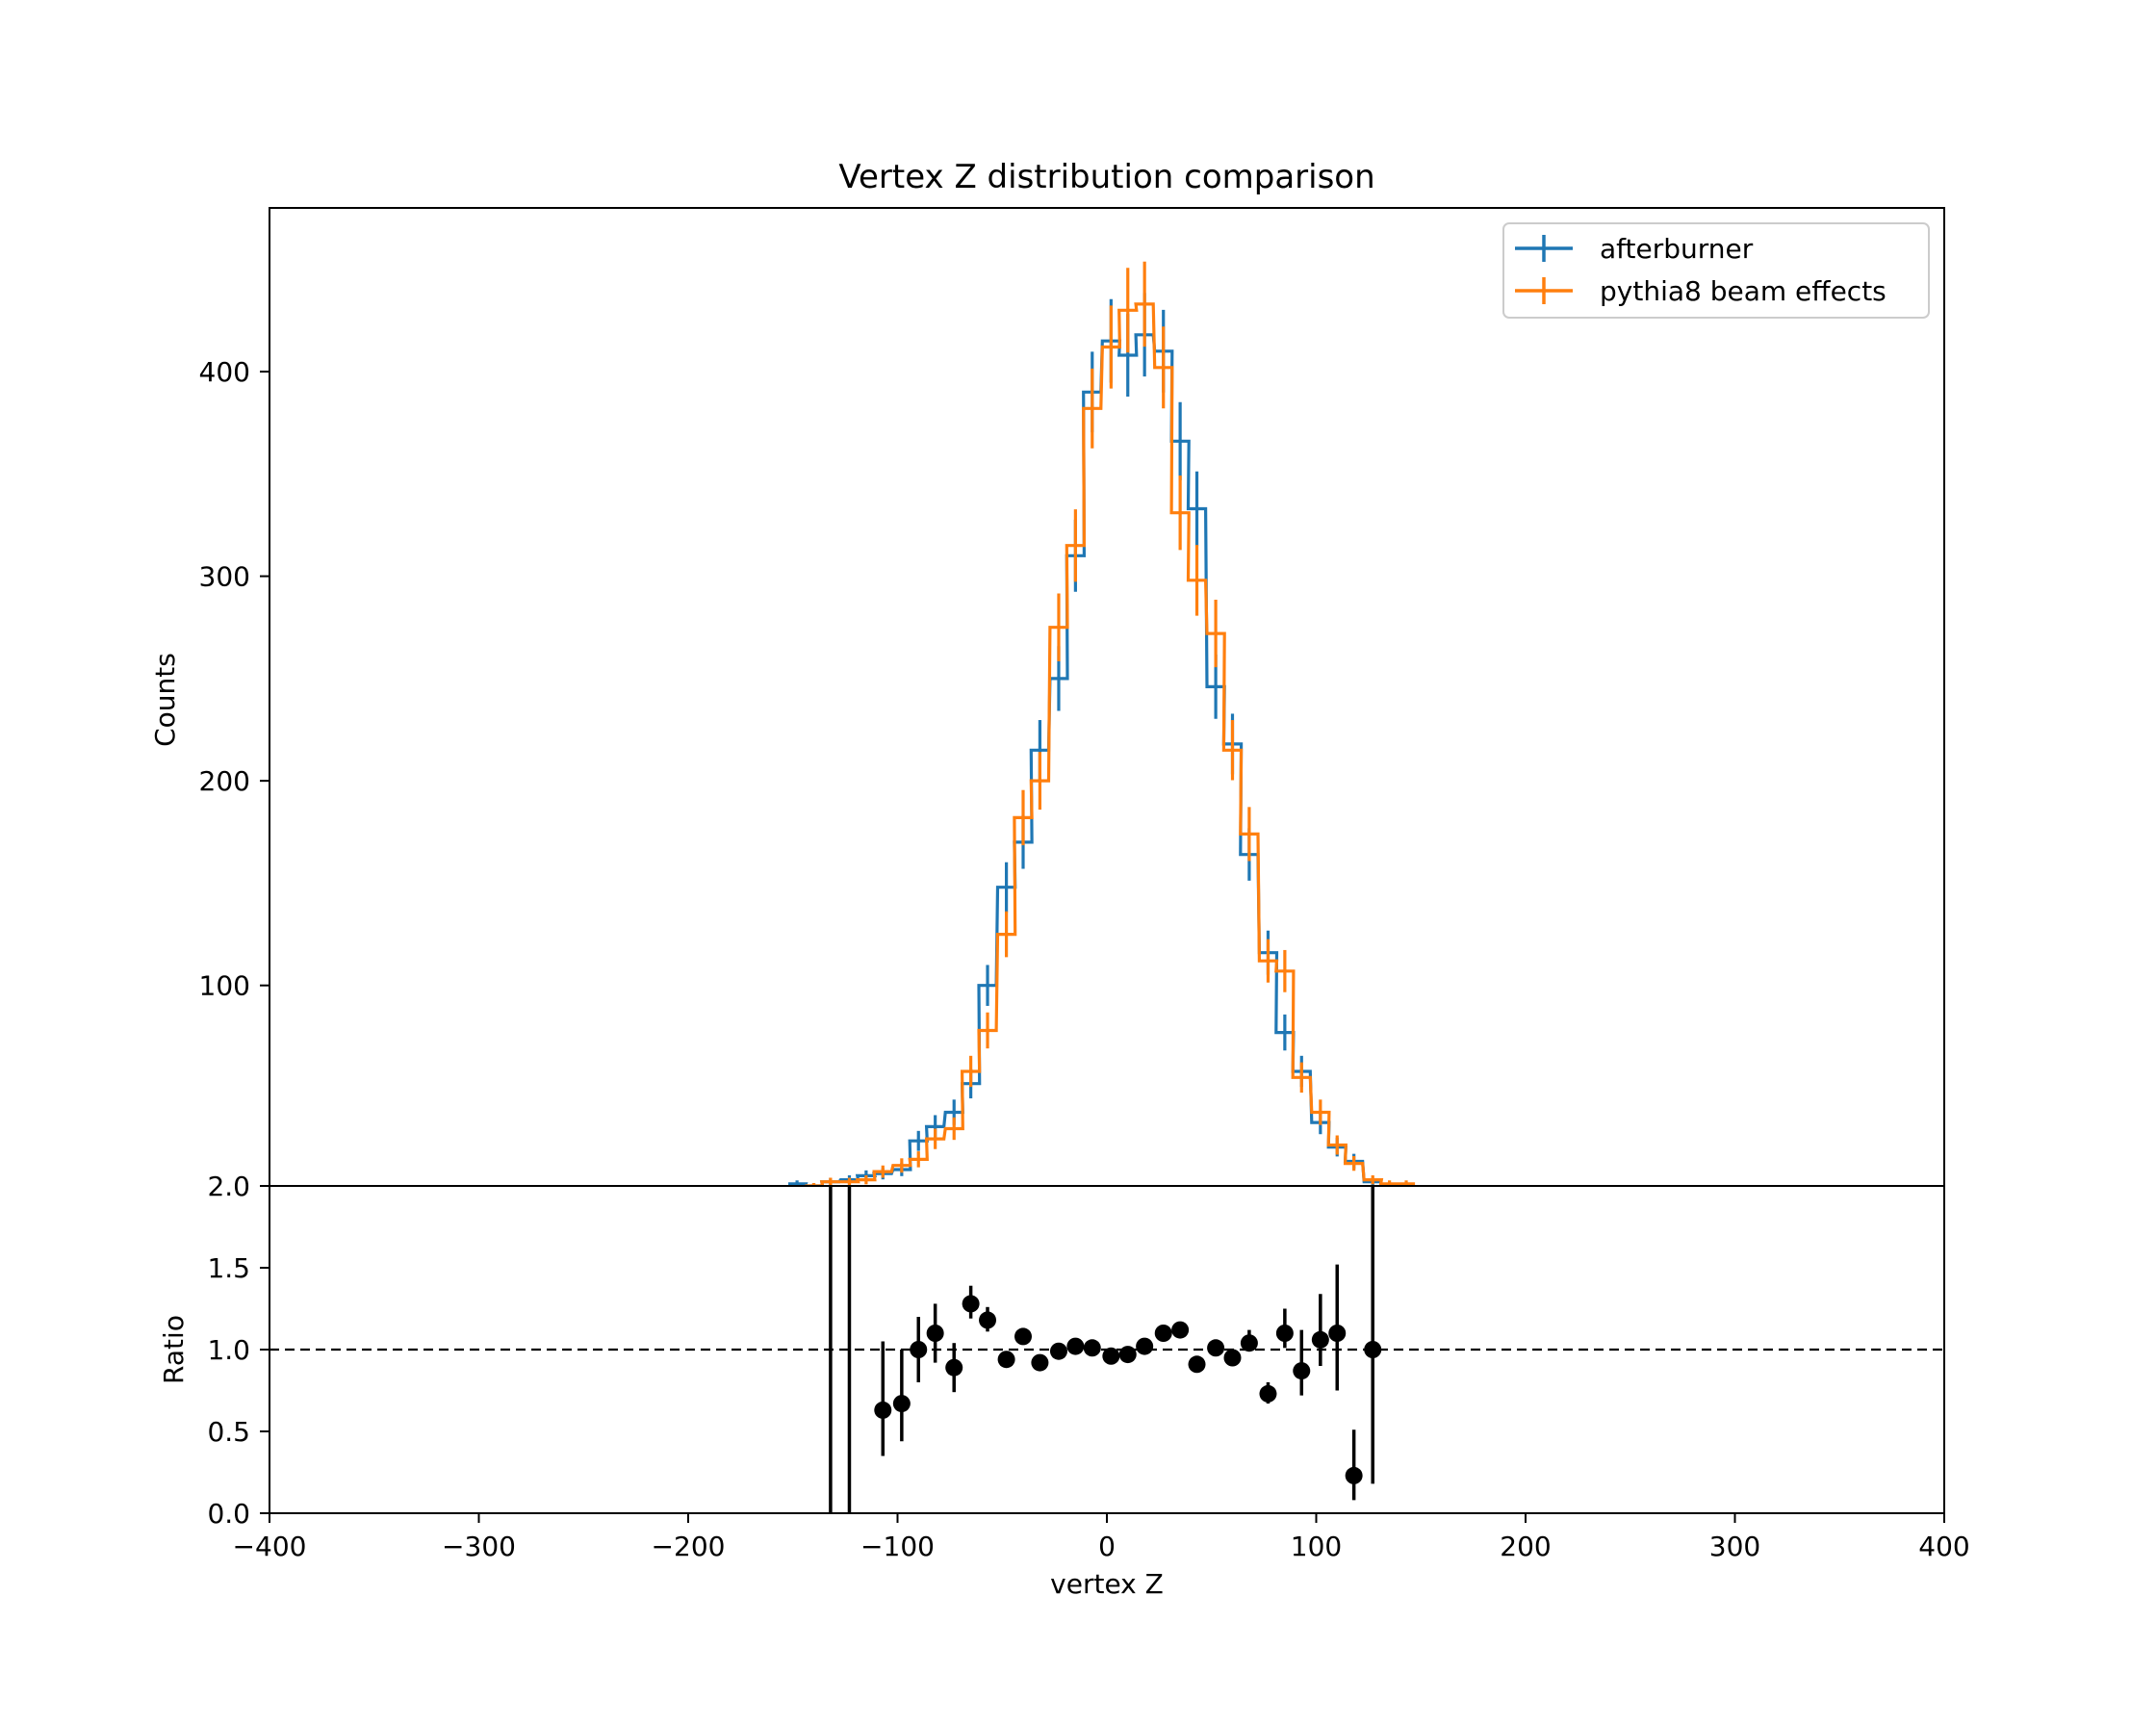 This screenshot has width=2156, height=1725. I want to click on x-ticks: −400 −300 −200 −100 0 100 200 300 400, so click(1101, 1537).